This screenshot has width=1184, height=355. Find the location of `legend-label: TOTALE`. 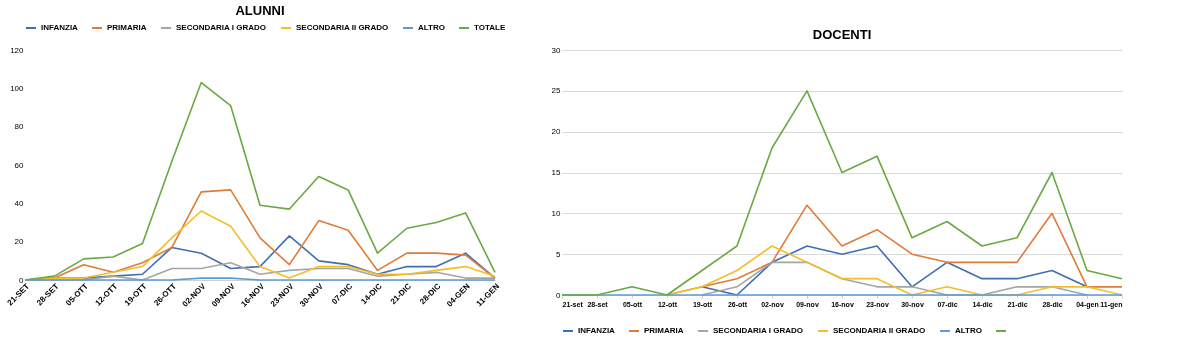

legend-label: TOTALE is located at coordinates (490, 27).